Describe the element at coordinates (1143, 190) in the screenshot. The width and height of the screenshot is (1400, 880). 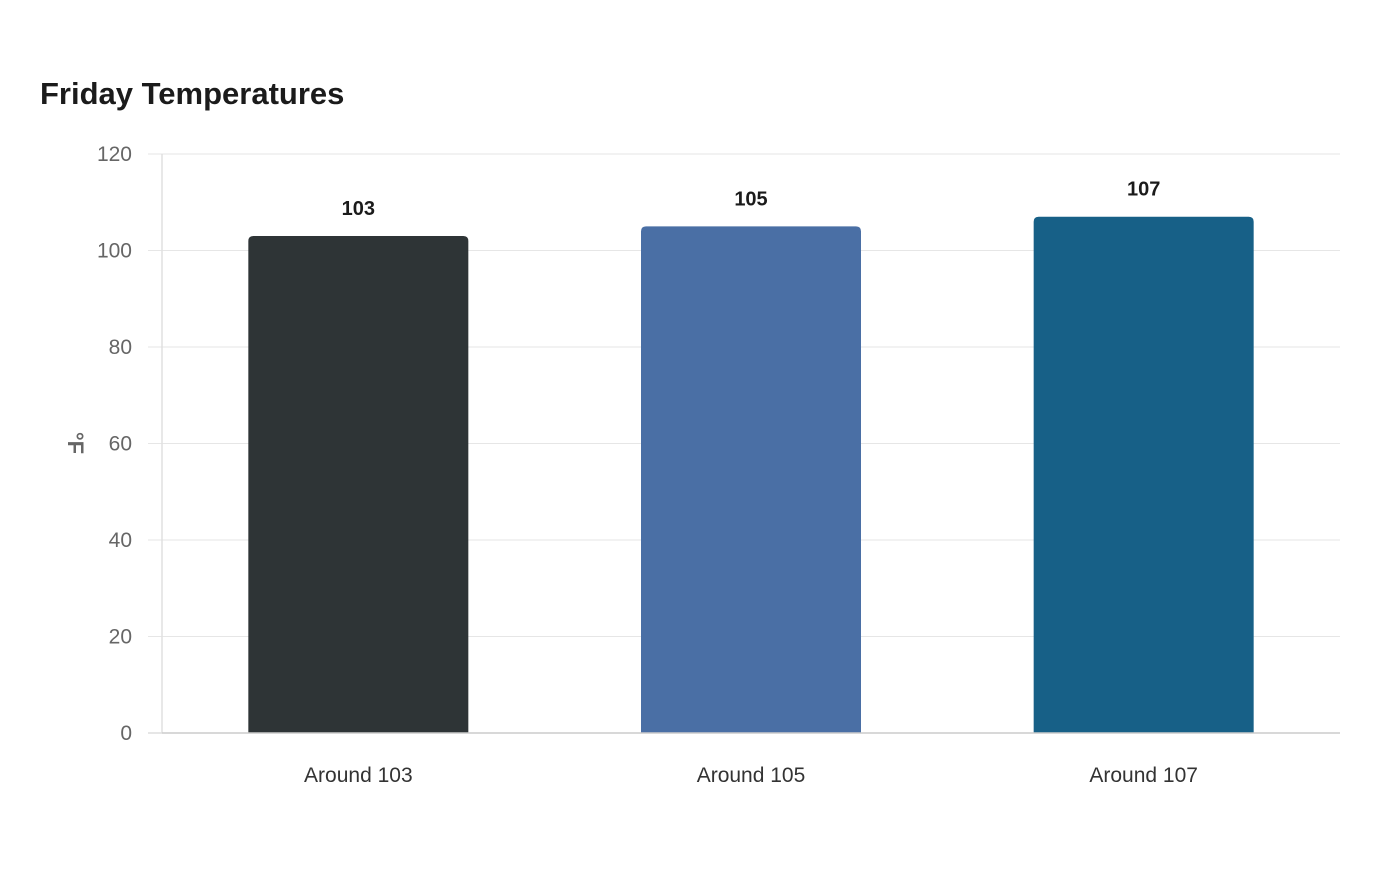
I see `data-label-3: 107` at that location.